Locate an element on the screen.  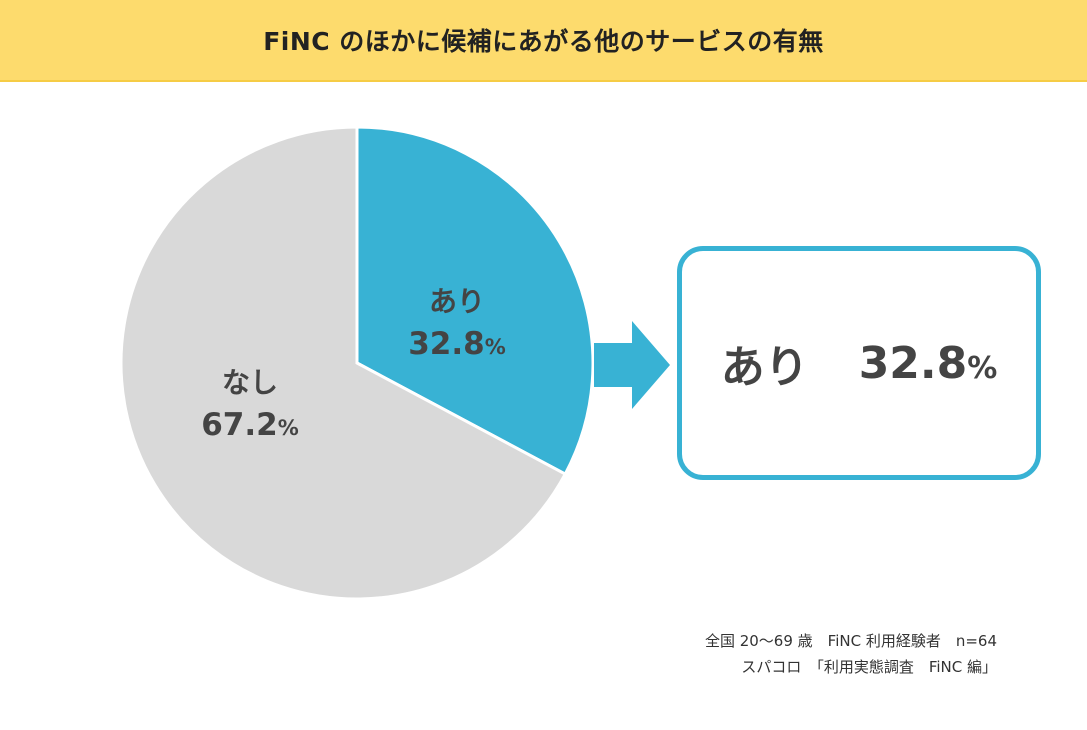
chart-title: FiNC のほかに候補にあがる他のサービスの有無 is located at coordinates (543, 41).